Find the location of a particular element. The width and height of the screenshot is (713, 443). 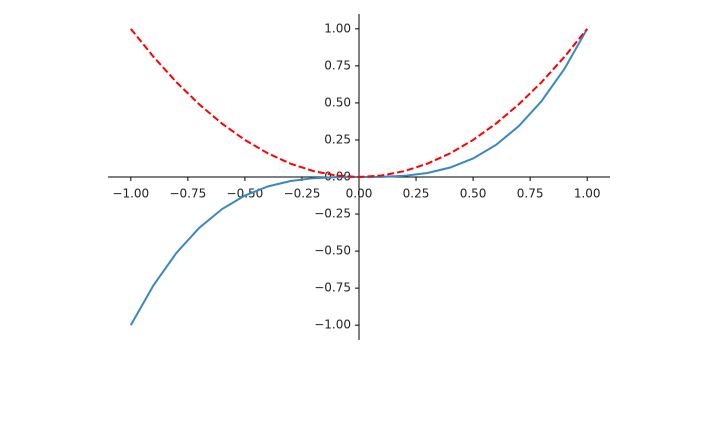

x-tick-label: −0.50 is located at coordinates (245, 194).